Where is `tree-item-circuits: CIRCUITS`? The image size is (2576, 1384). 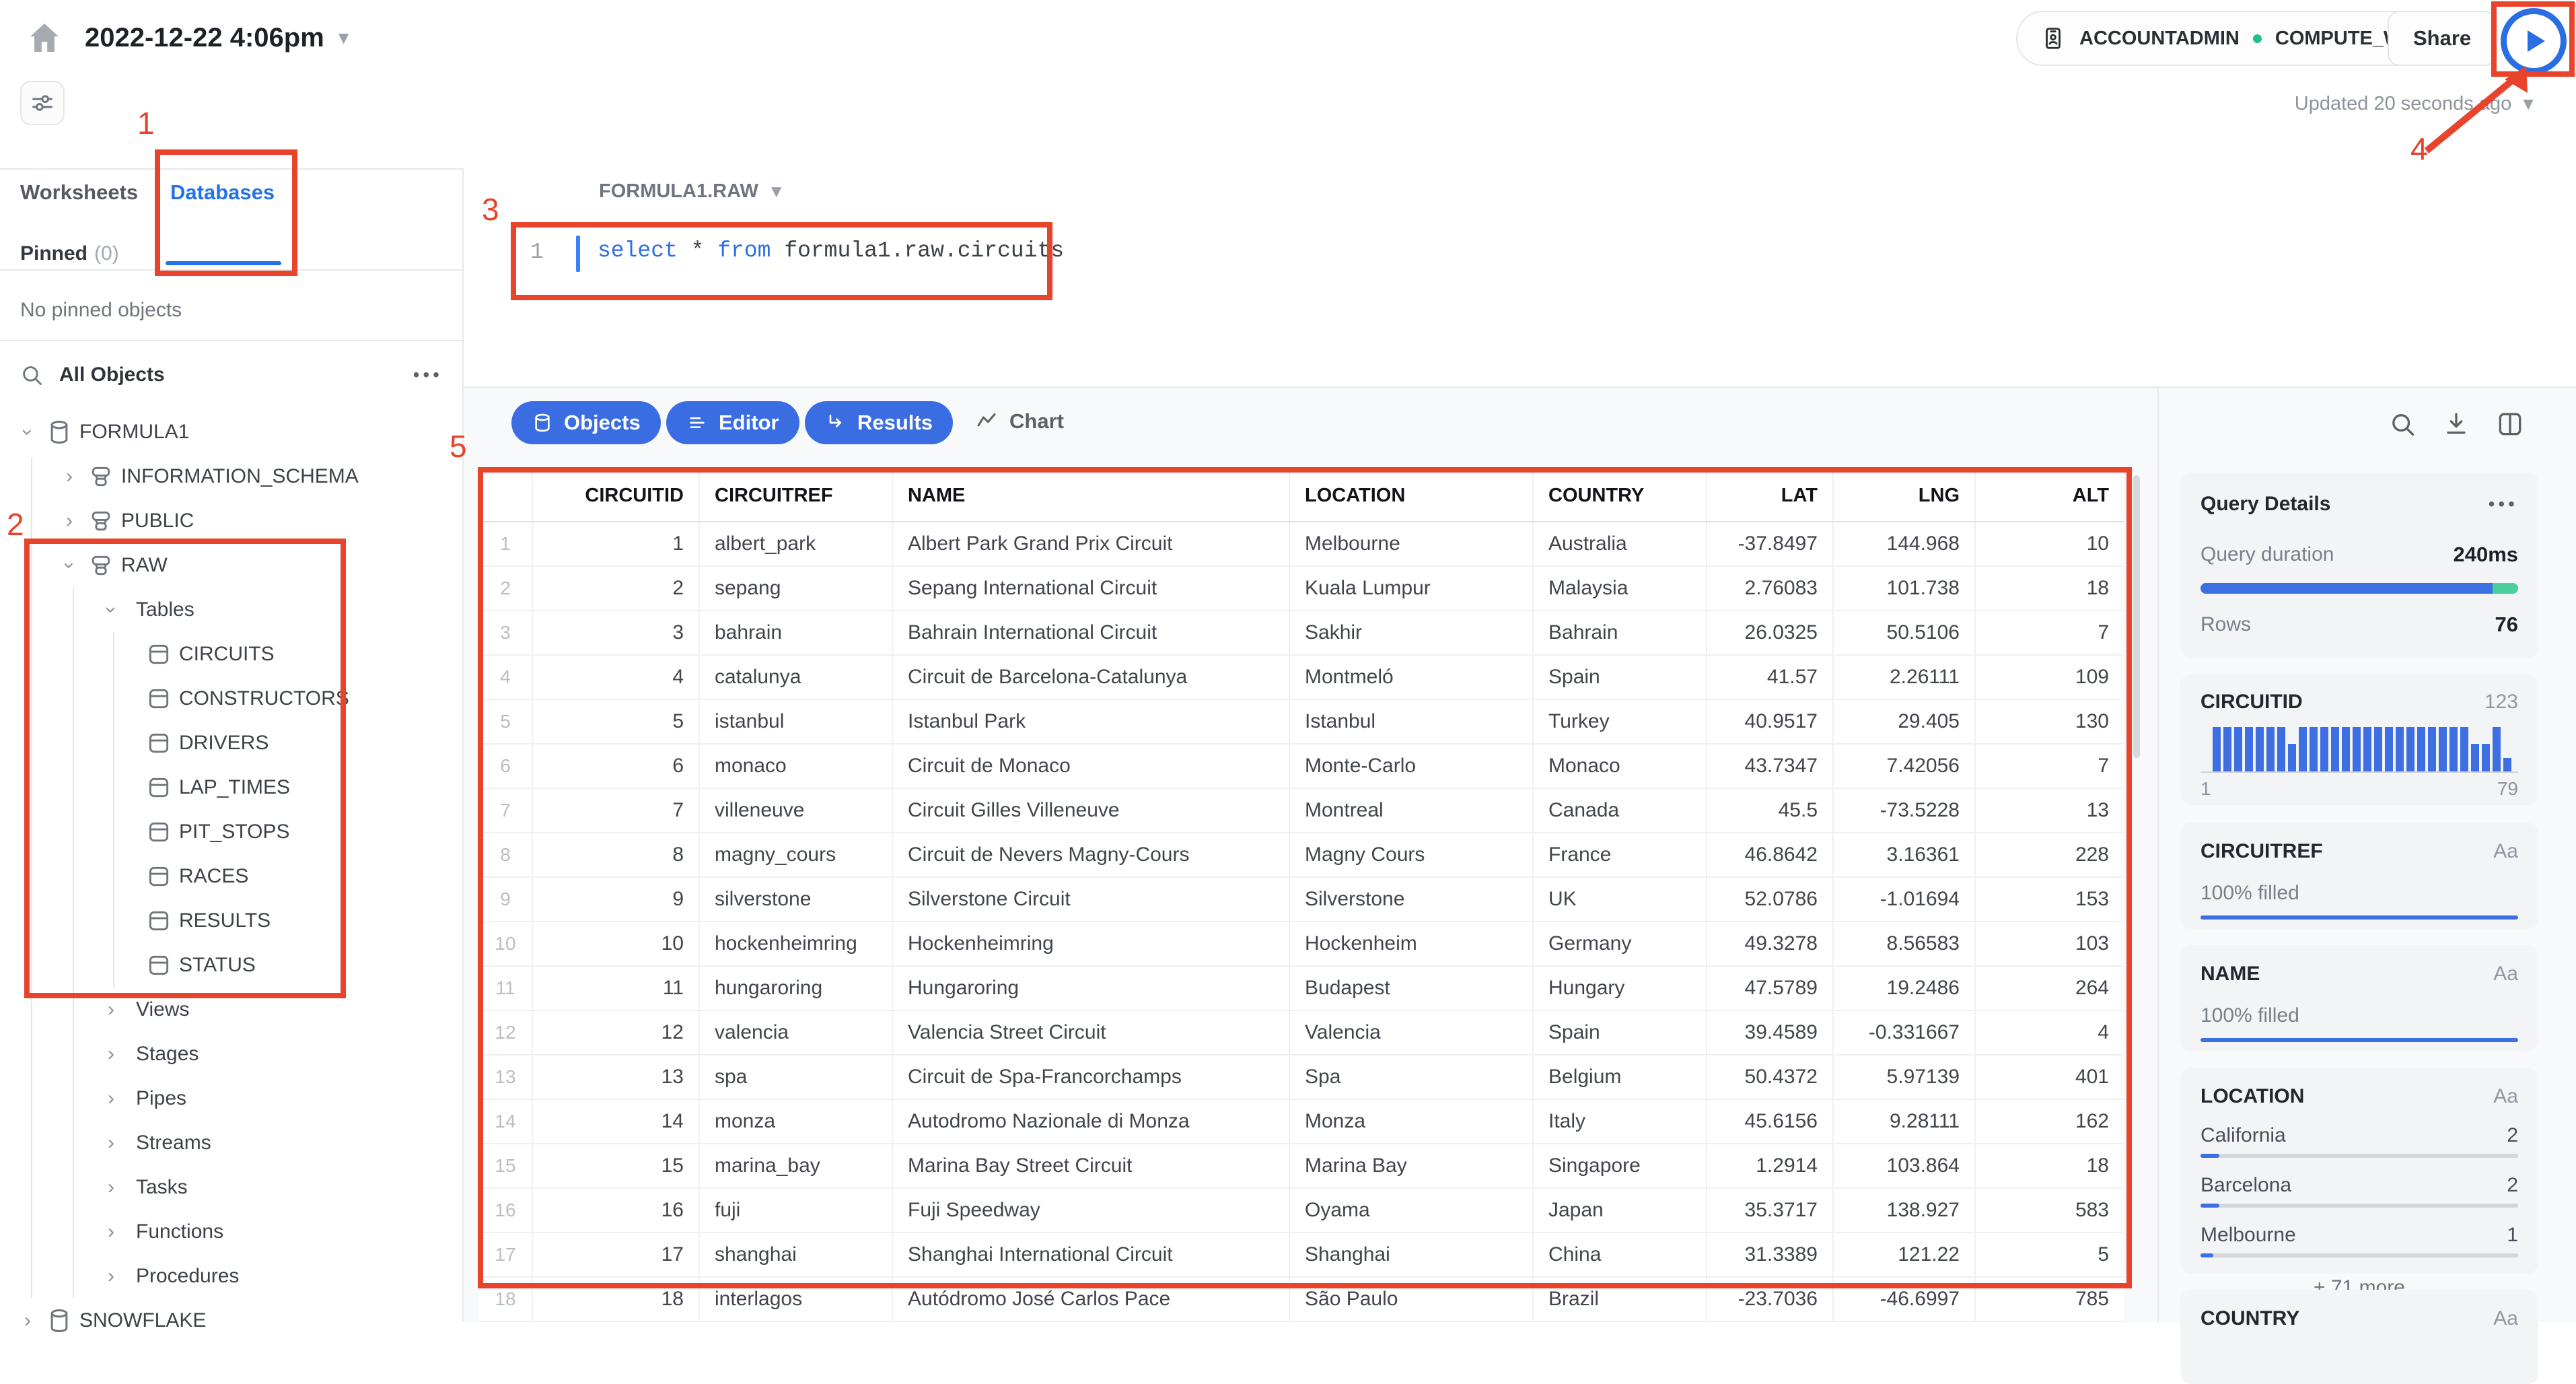
tree-item-circuits: CIRCUITS is located at coordinates (231, 654).